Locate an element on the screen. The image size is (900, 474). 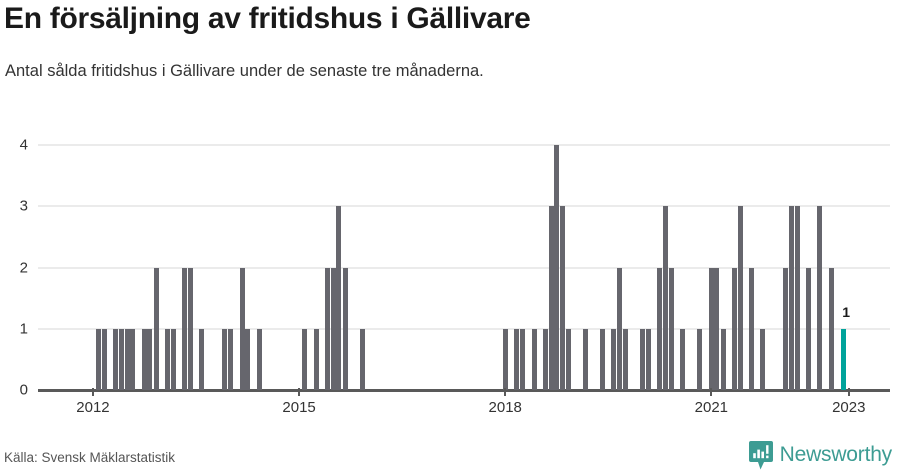
y-axis-tick-label: 0 is located at coordinates (23, 390).